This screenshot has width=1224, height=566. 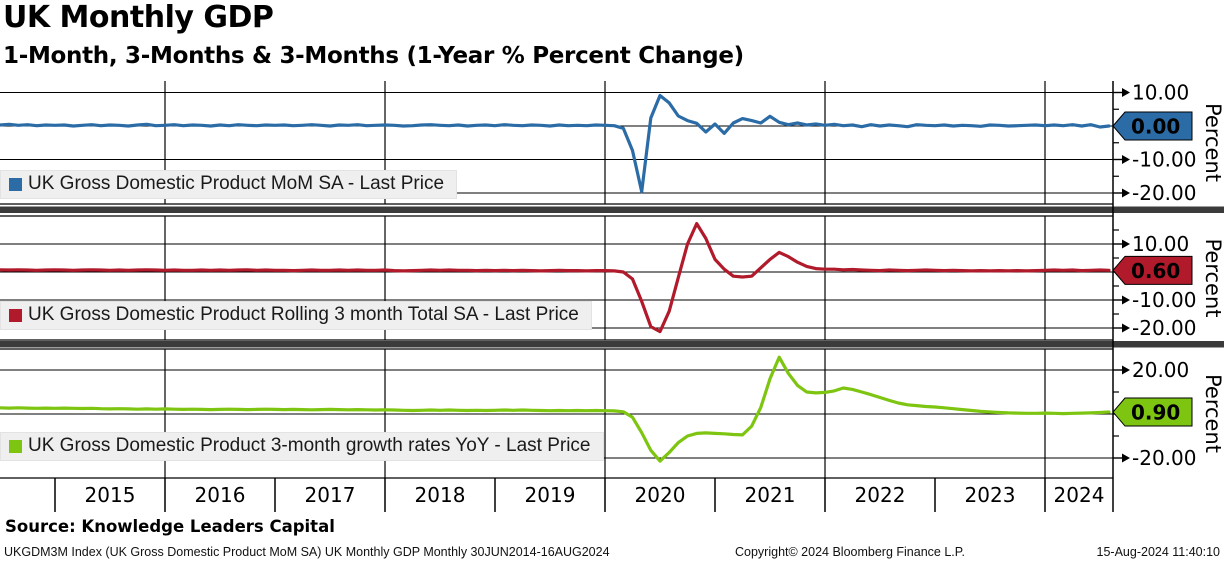 What do you see at coordinates (990, 495) in the screenshot?
I see `x-axis-year-label: 2023` at bounding box center [990, 495].